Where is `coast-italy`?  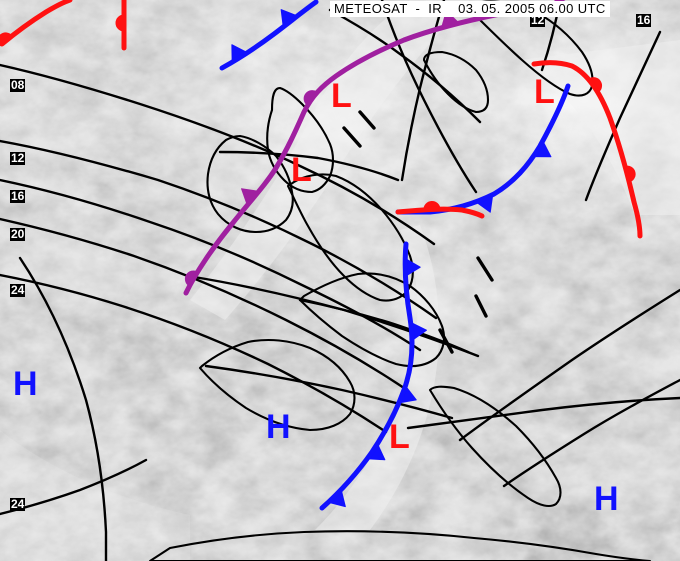
coast-italy is located at coordinates (495, 446).